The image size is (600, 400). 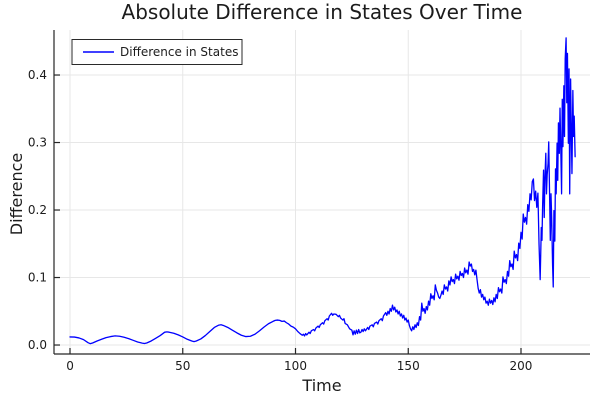 I want to click on y-tick-label: 0.3, so click(x=37, y=143).